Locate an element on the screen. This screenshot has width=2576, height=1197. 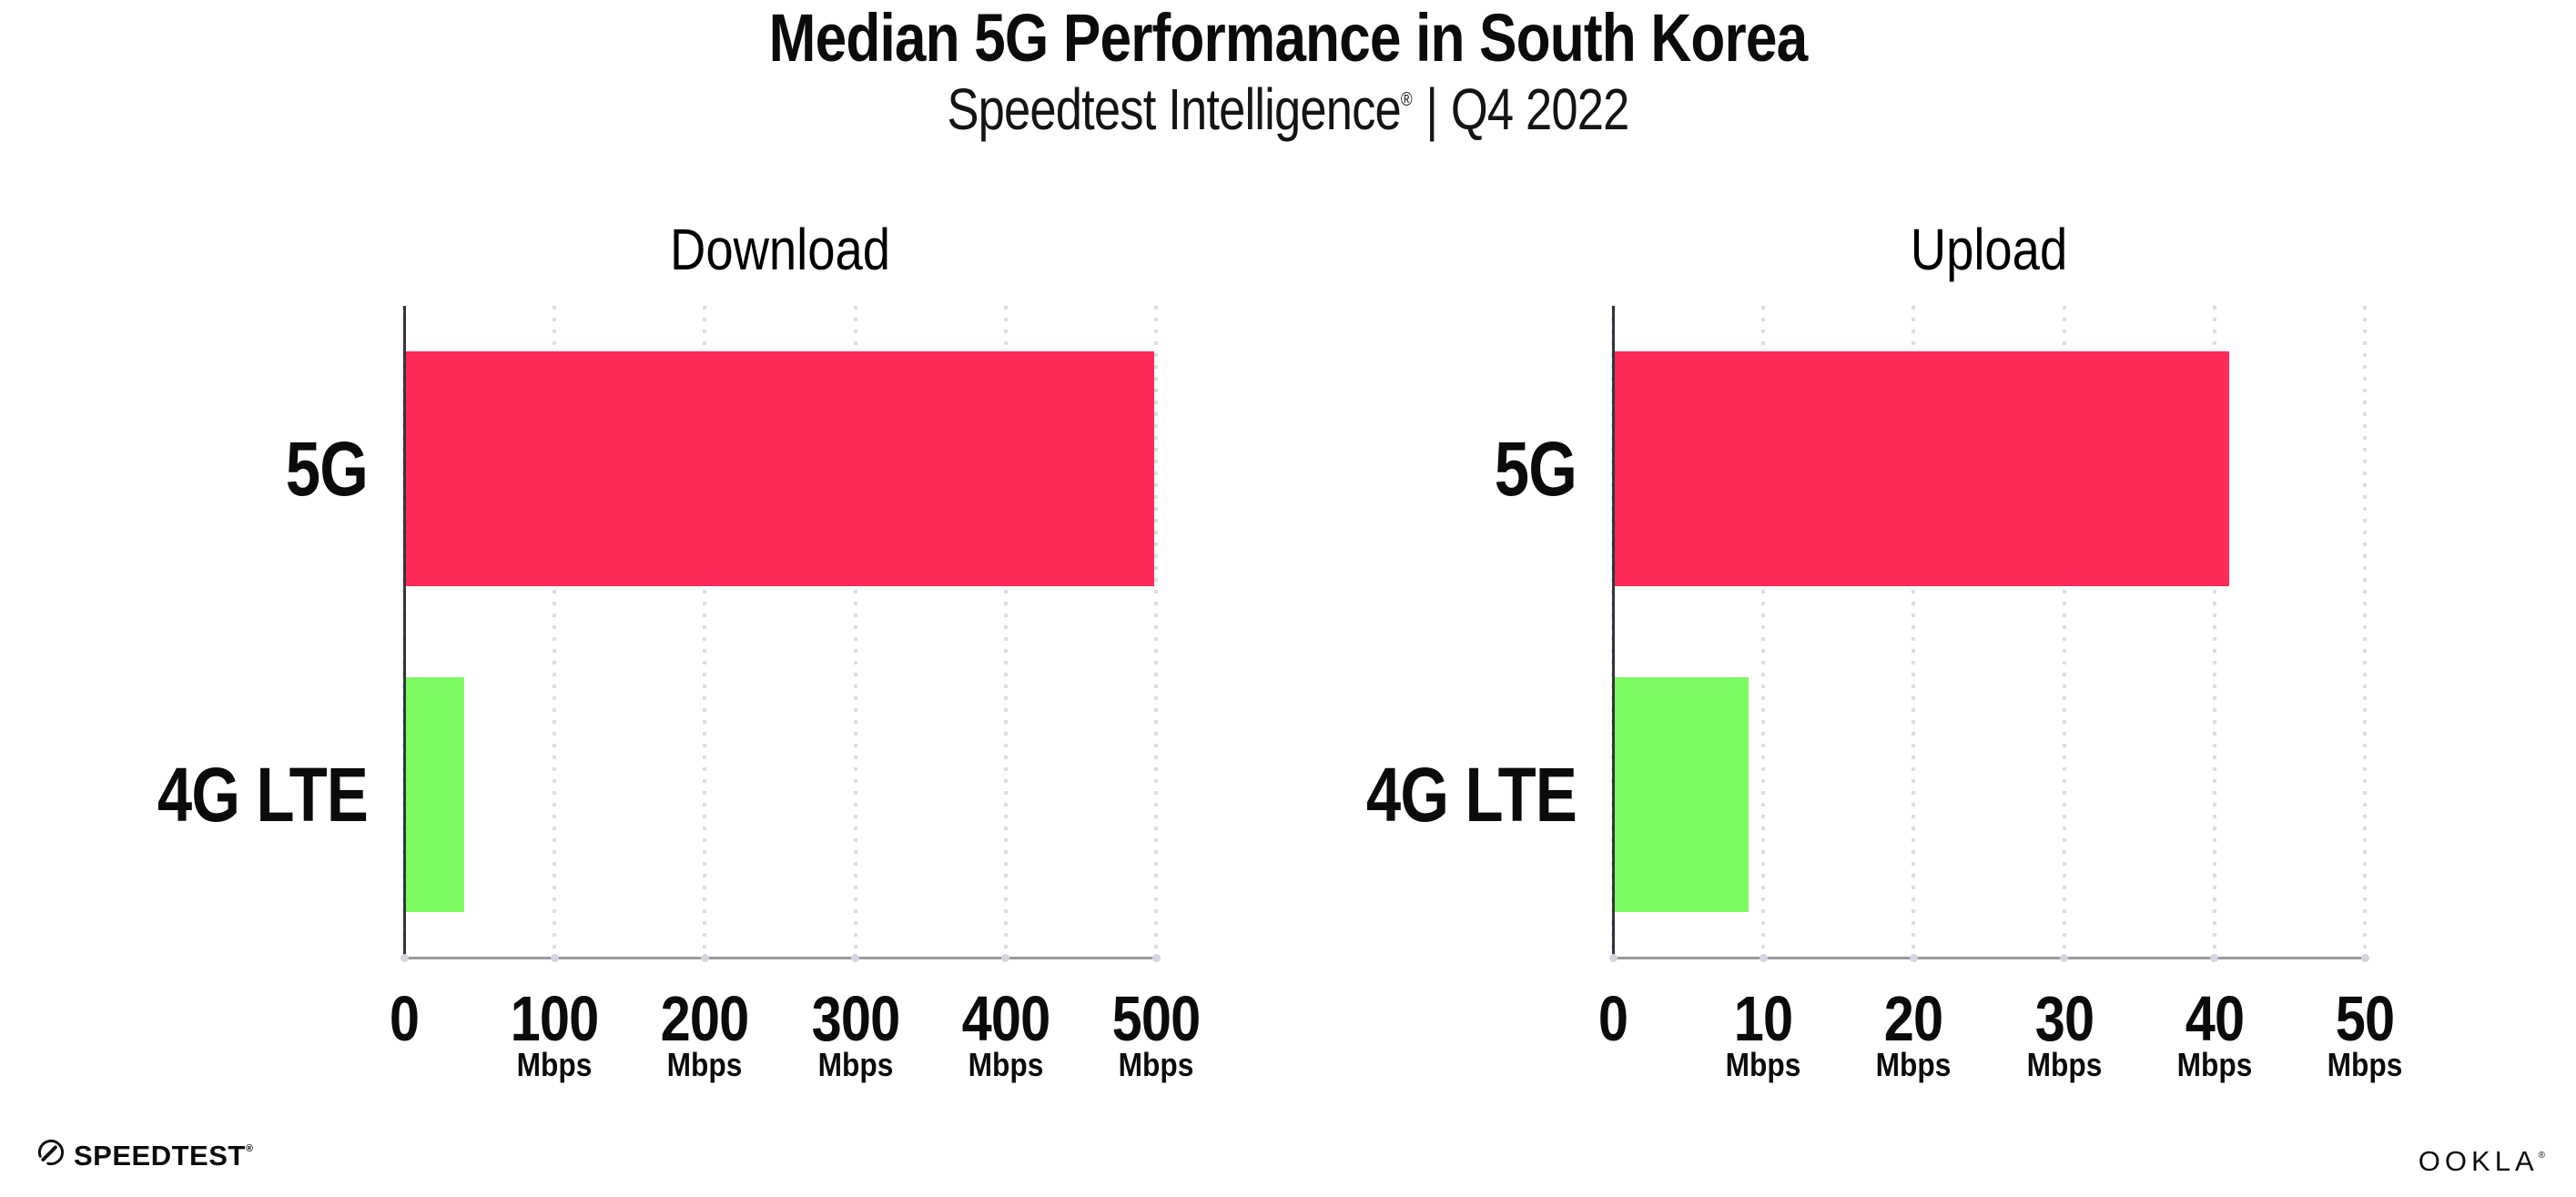
ookla-logo: OOKLA® is located at coordinates (2482, 1158).